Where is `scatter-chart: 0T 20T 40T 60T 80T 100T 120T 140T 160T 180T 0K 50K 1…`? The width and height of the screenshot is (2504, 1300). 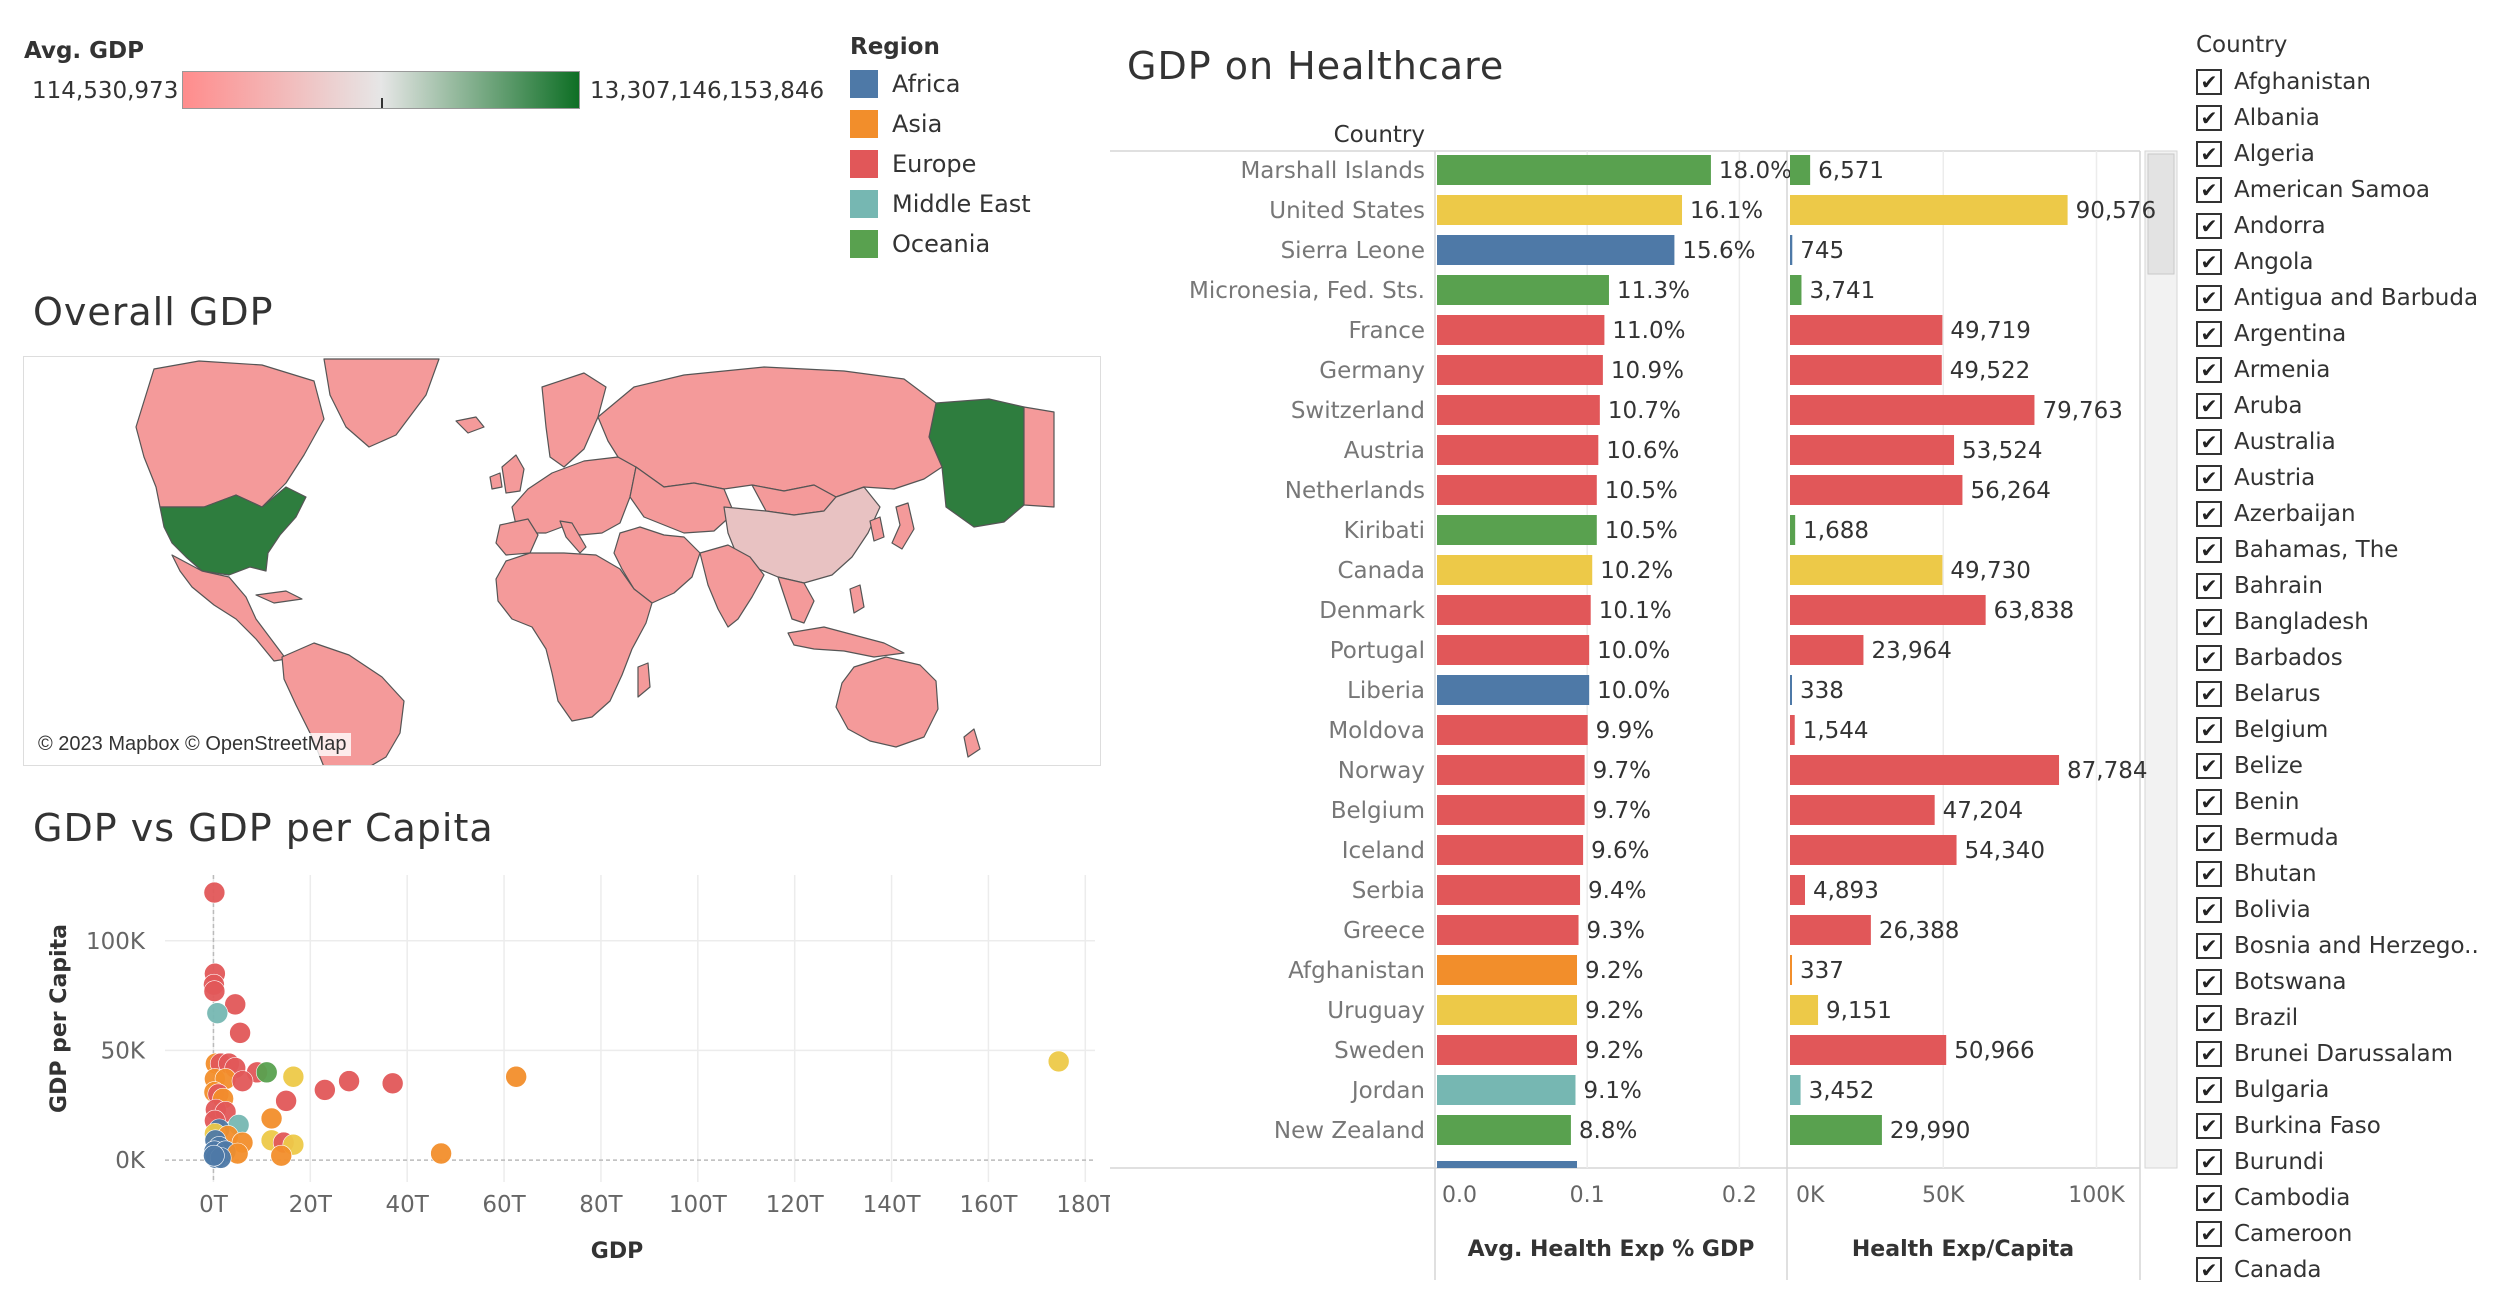
scatter-chart: 0T 20T 40T 60T 80T 100T 120T 140T 160T 180T 0K 50K 1… is located at coordinates (555, 1070).